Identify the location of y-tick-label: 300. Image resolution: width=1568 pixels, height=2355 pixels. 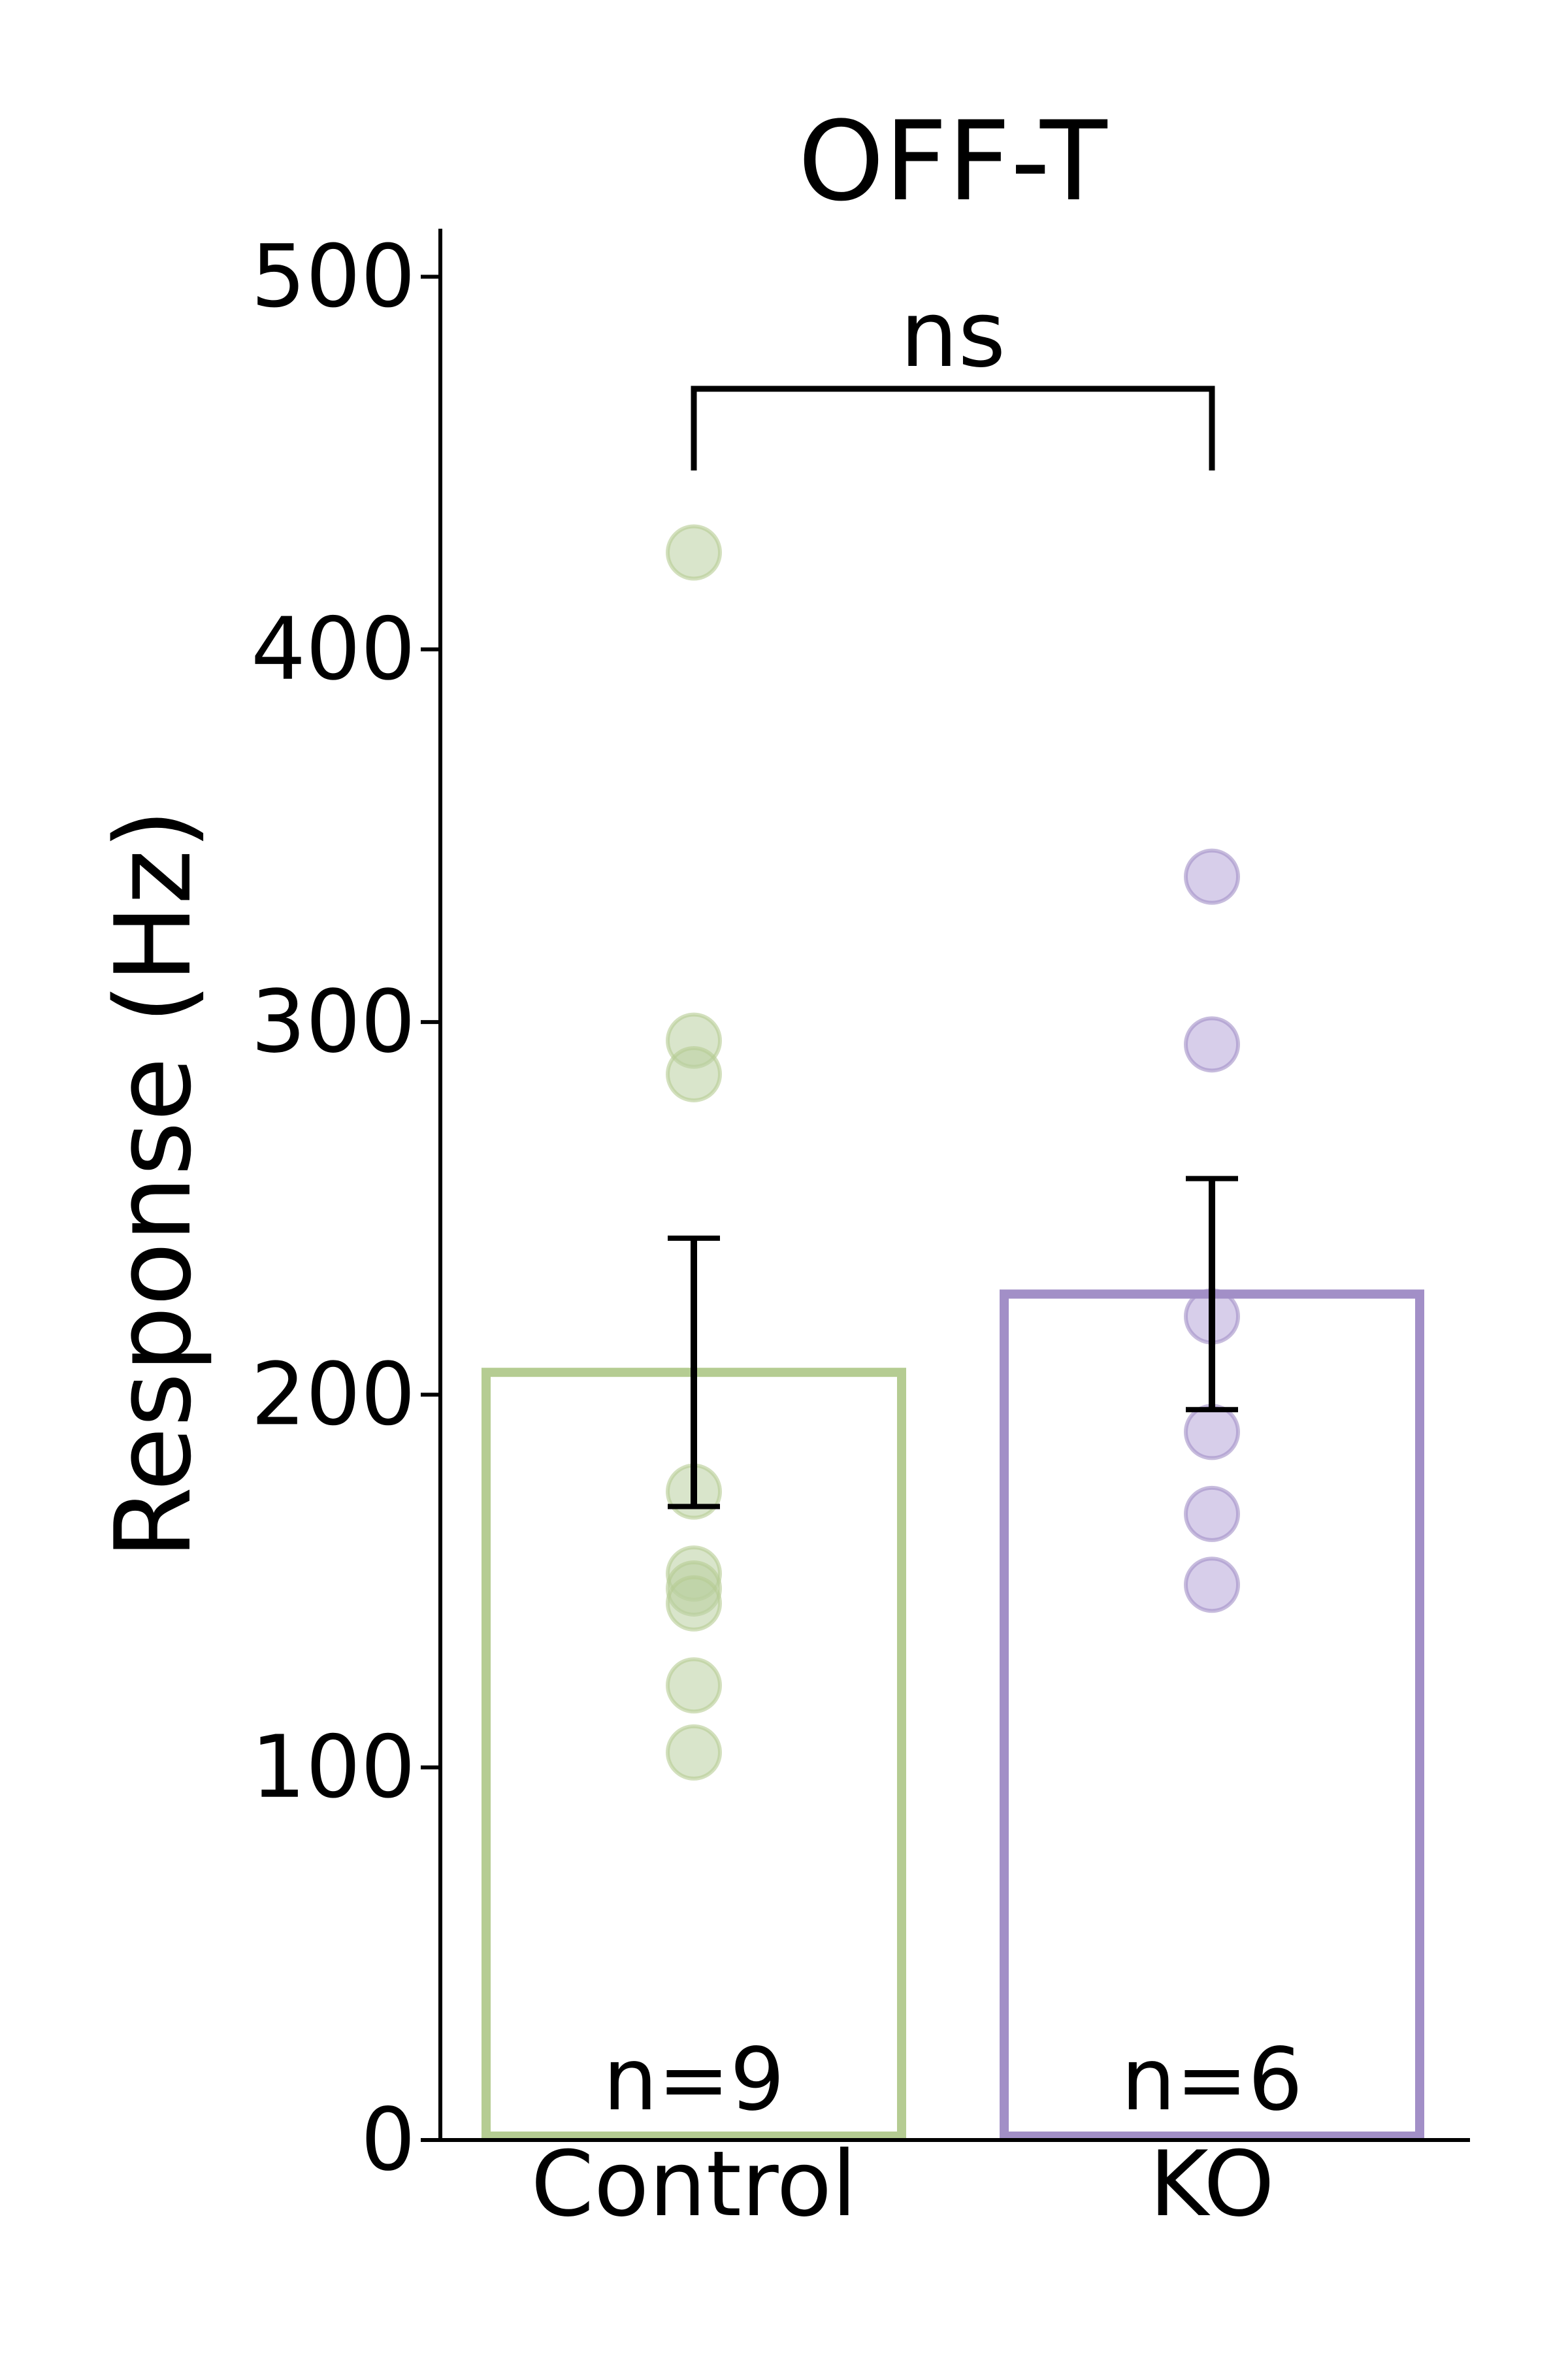
(333, 1022).